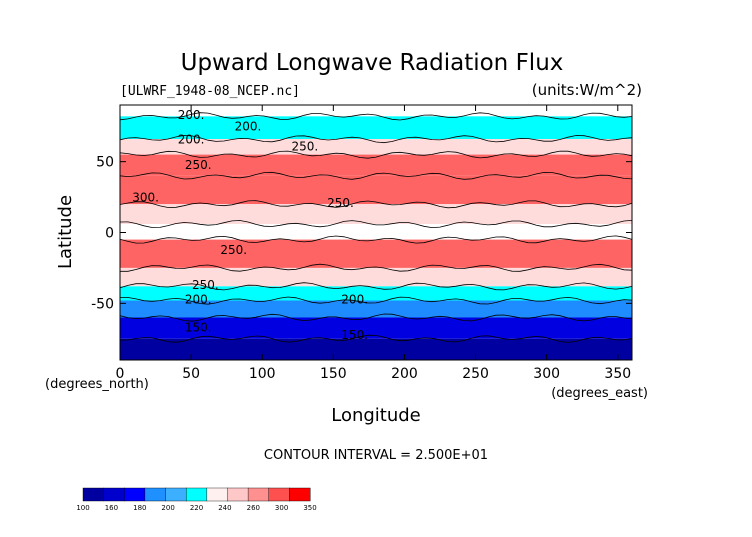 The width and height of the screenshot is (752, 537). Describe the element at coordinates (120, 374) in the screenshot. I see `x-tick-label-0: 0` at that location.